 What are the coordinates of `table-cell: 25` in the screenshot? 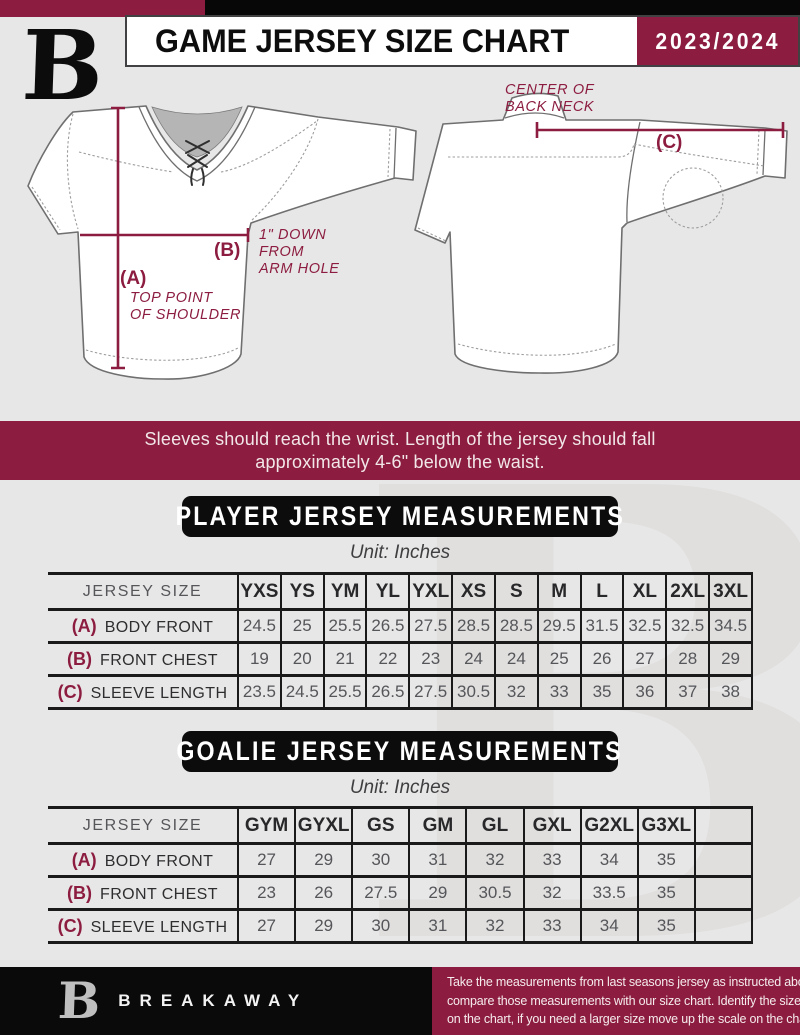 It's located at (558, 659).